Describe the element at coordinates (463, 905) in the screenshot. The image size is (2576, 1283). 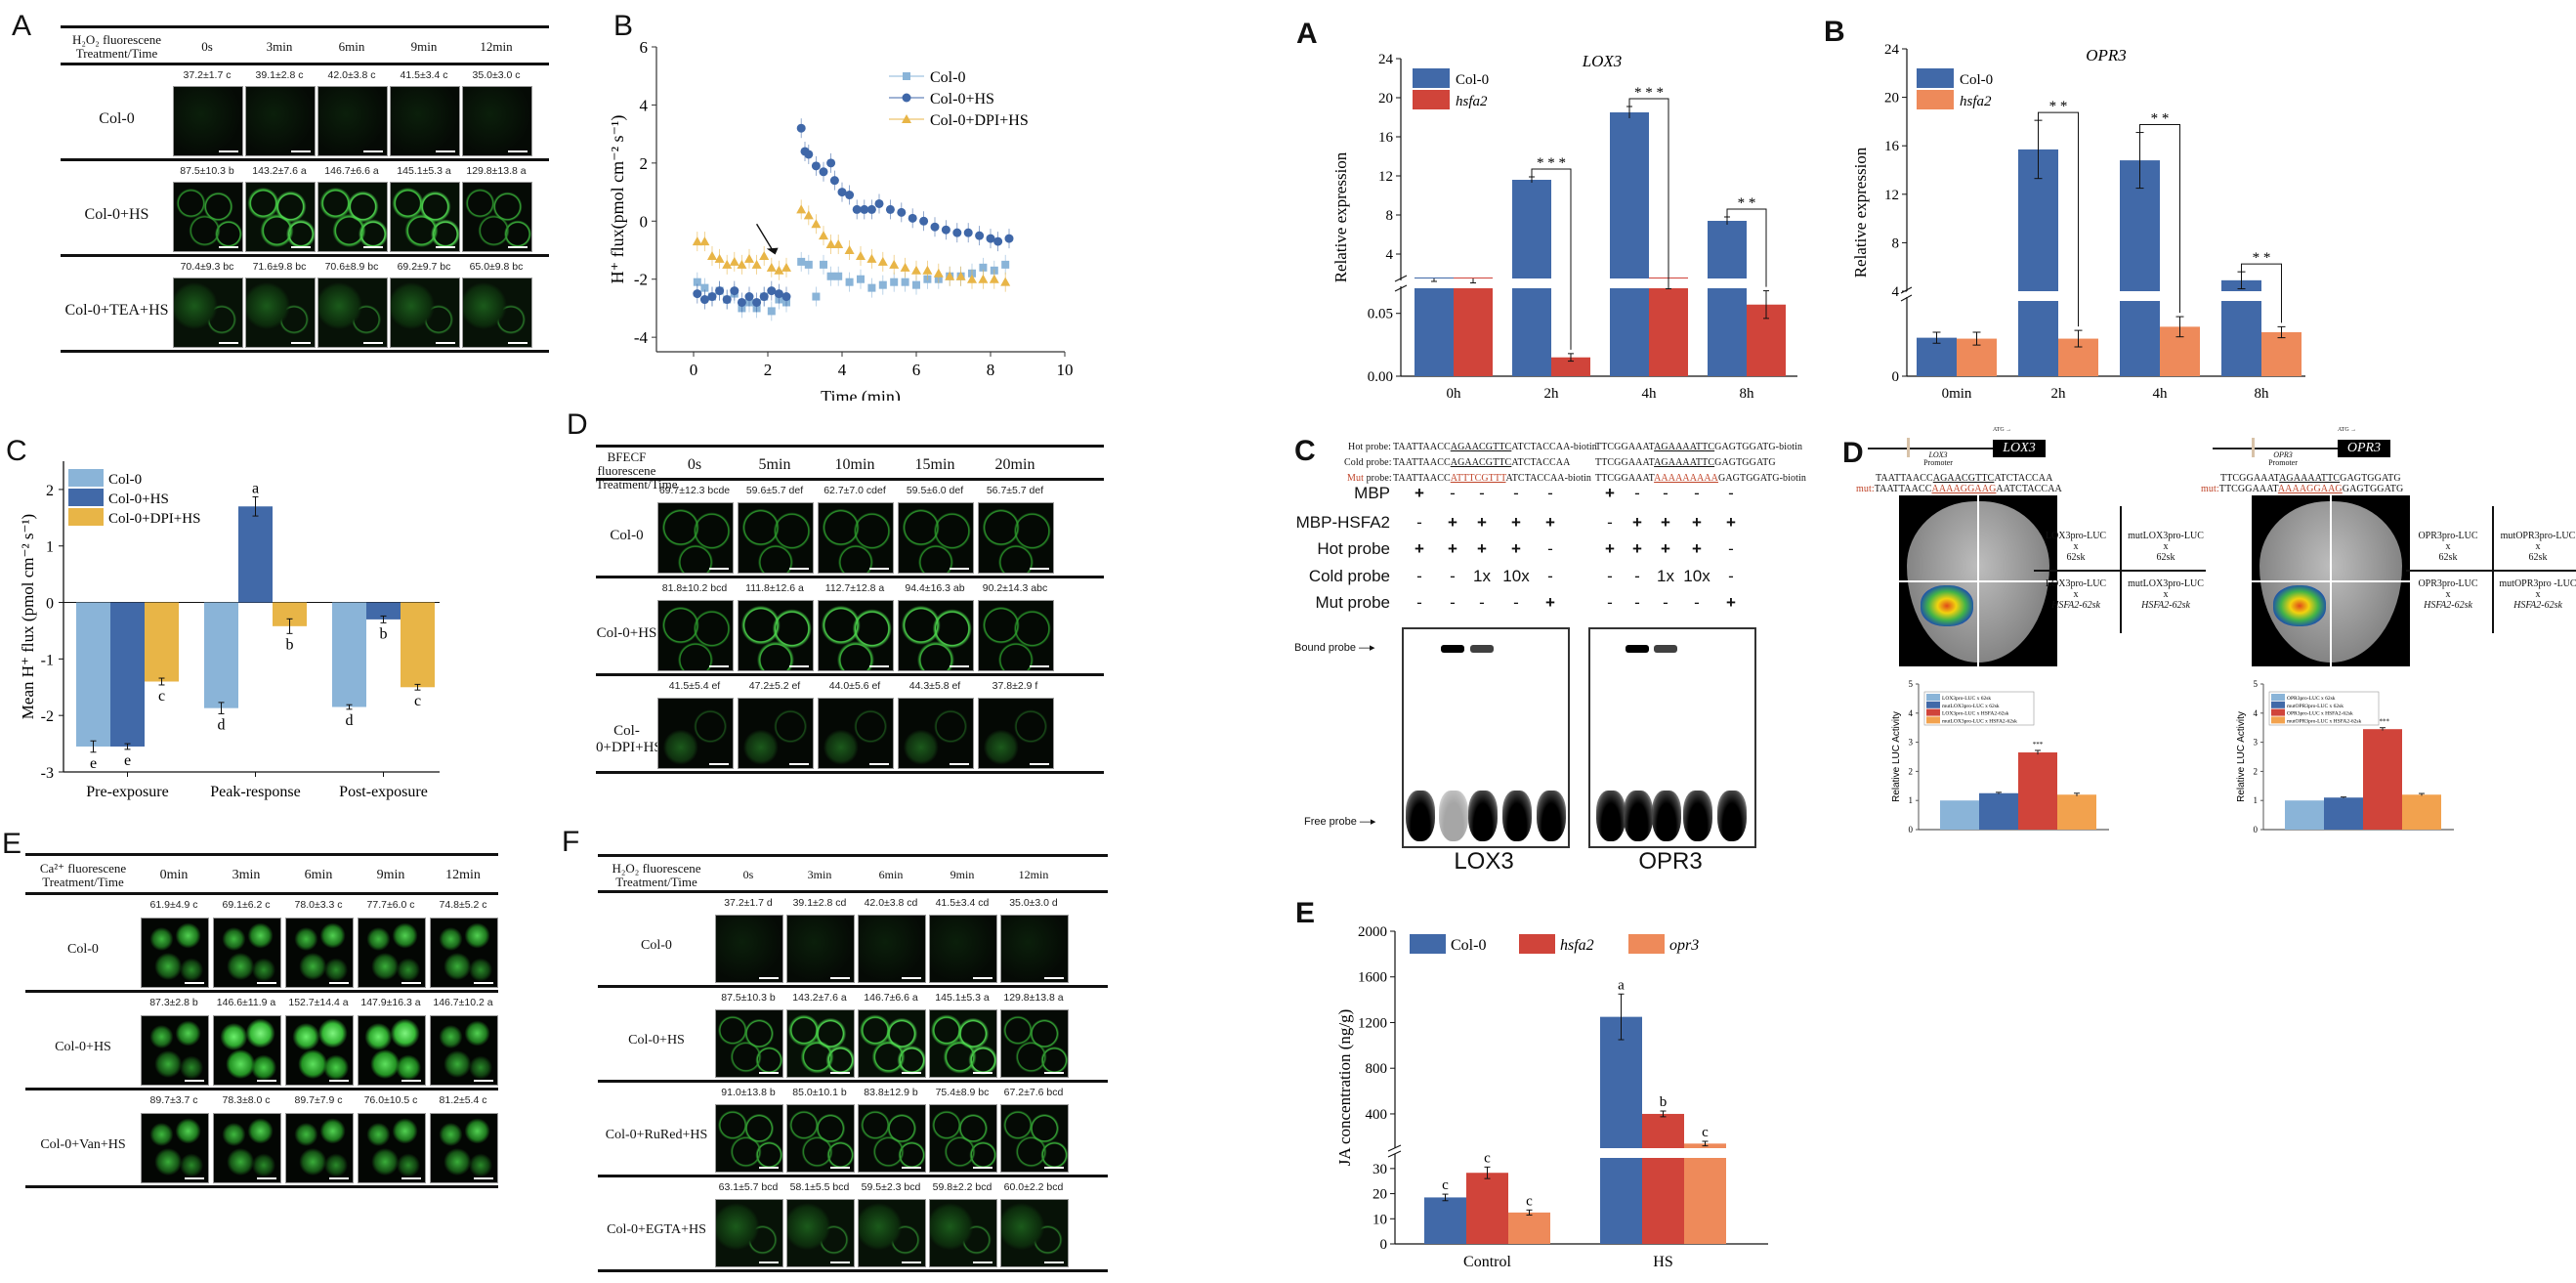
I see `measurement-value: 74.8±5.2 c` at that location.